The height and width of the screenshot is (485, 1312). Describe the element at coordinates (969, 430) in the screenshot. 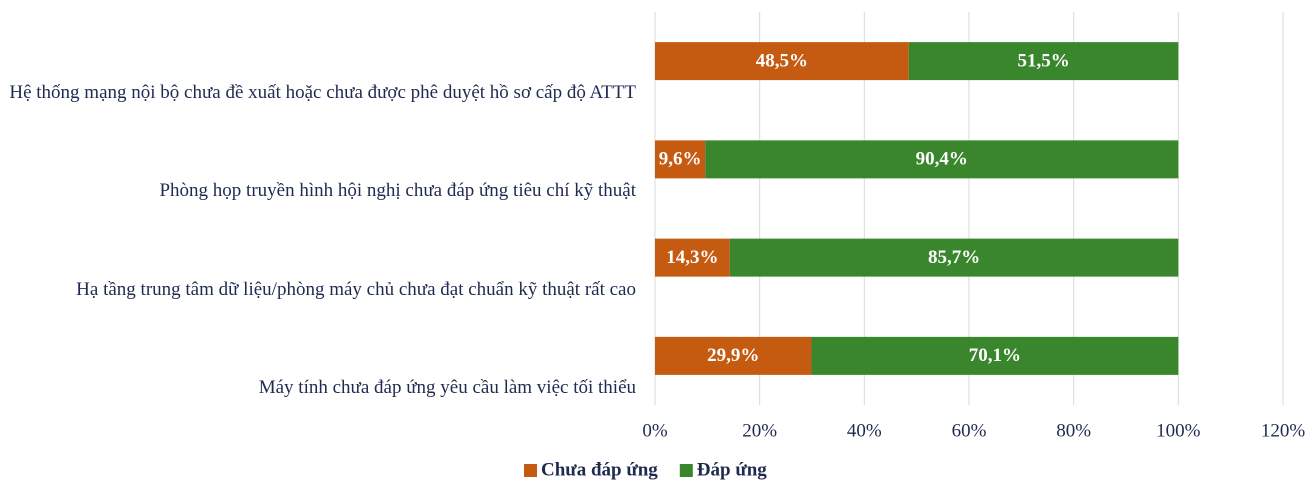

I see `x-tick-label: 60%` at that location.